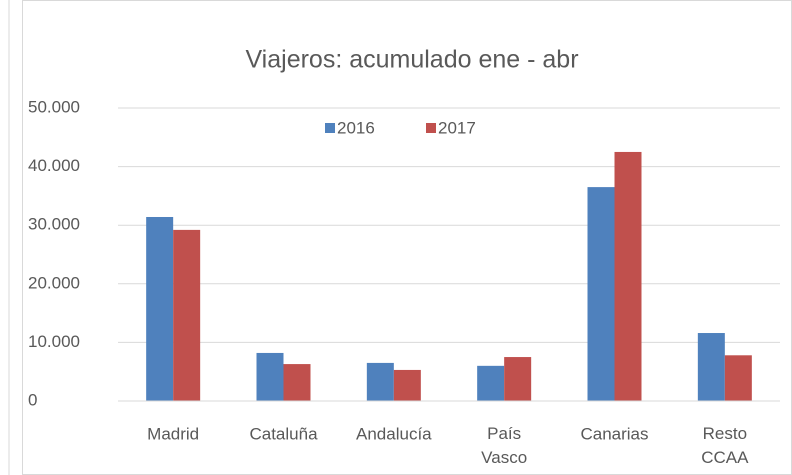  I want to click on x-tick-label: Canarias, so click(614, 433).